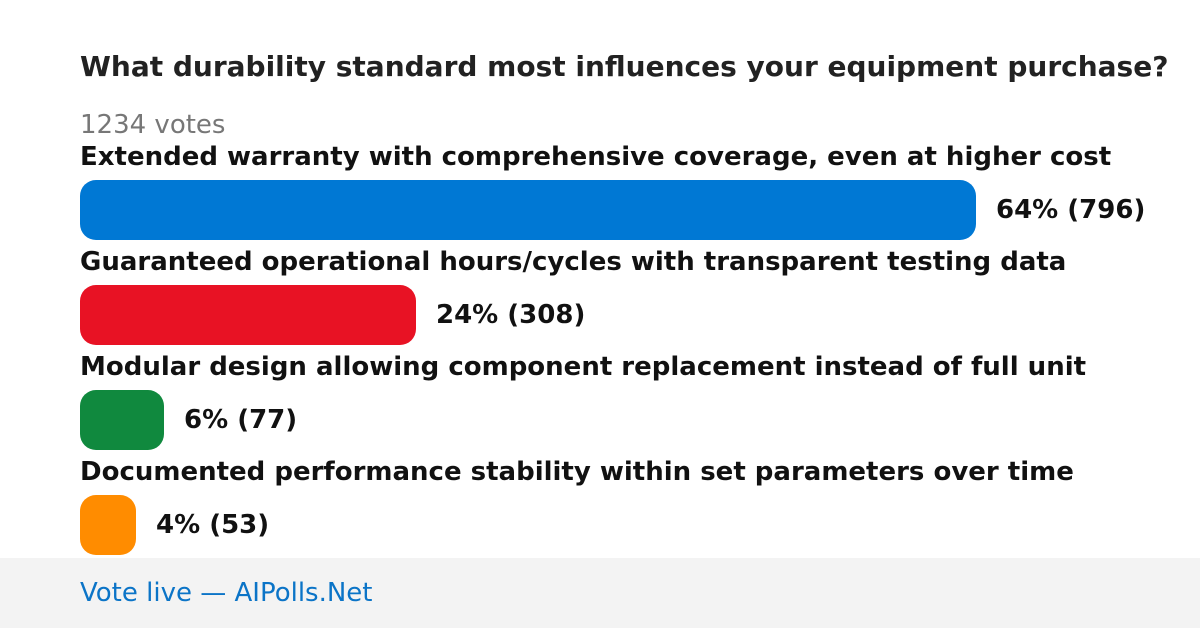 This screenshot has height=628, width=1200. I want to click on option-result: 24% (308), so click(511, 315).